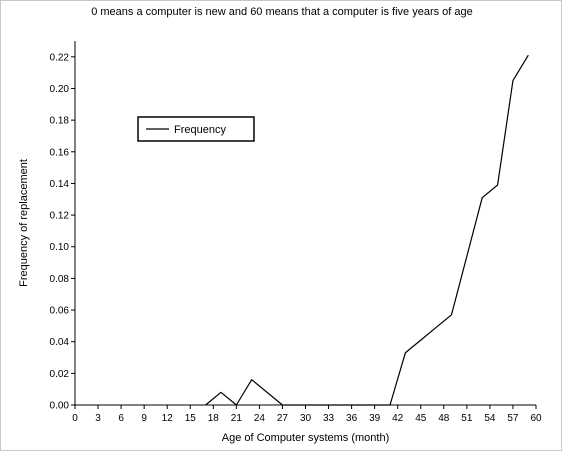 This screenshot has width=562, height=451. I want to click on y-tick-label: 0.16, so click(60, 152).